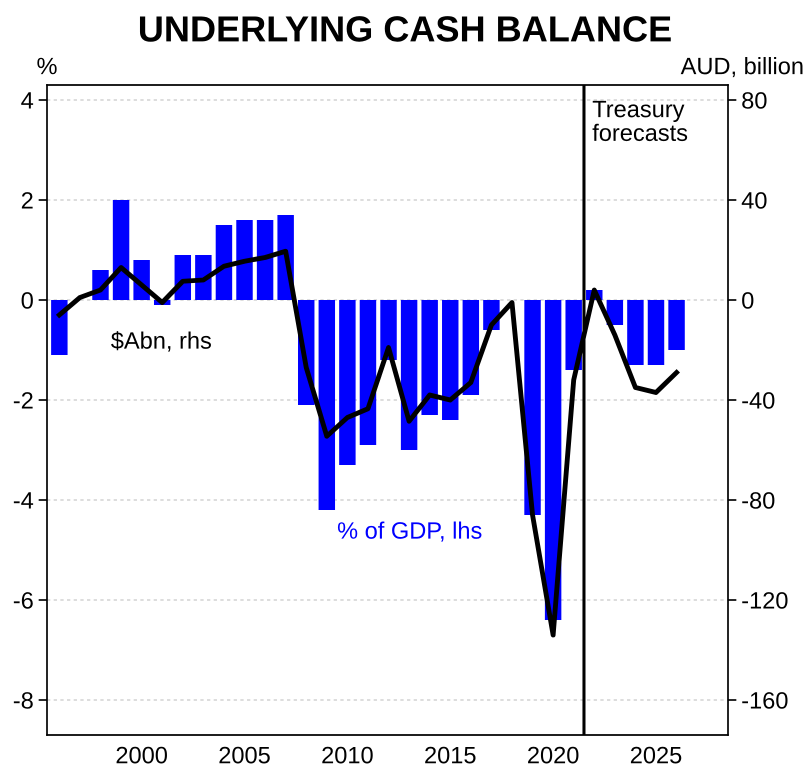 The image size is (810, 776). What do you see at coordinates (656, 755) in the screenshot?
I see `x-tick-label: 2025` at bounding box center [656, 755].